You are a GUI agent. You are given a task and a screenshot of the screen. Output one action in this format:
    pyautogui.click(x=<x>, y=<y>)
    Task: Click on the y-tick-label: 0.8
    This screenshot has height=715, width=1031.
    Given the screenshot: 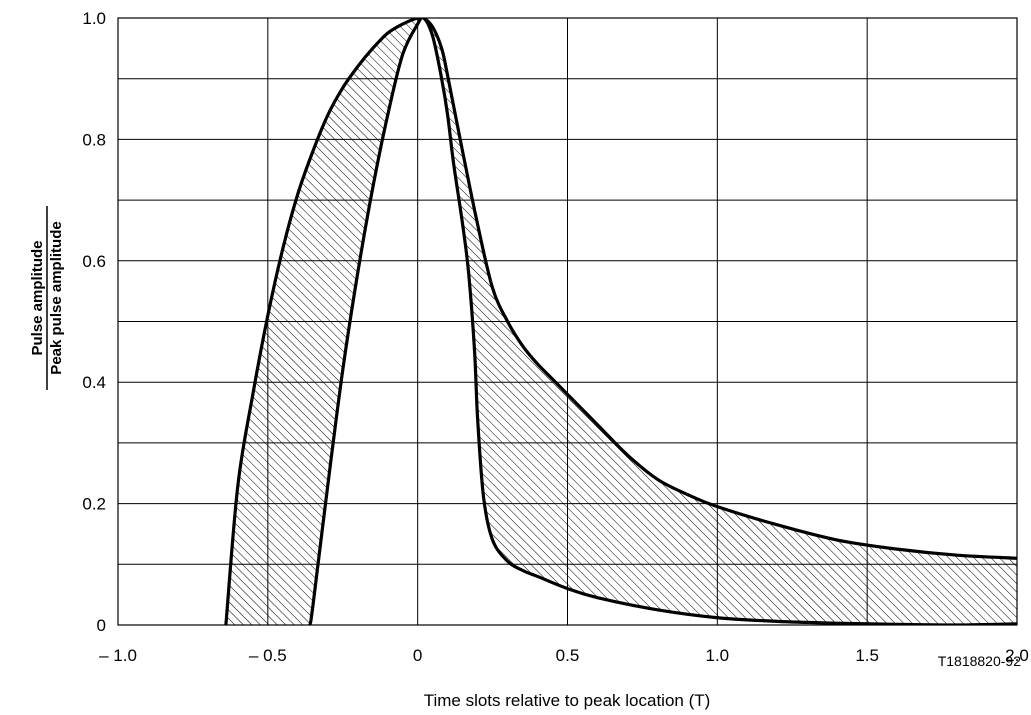 What is the action you would take?
    pyautogui.click(x=94, y=139)
    